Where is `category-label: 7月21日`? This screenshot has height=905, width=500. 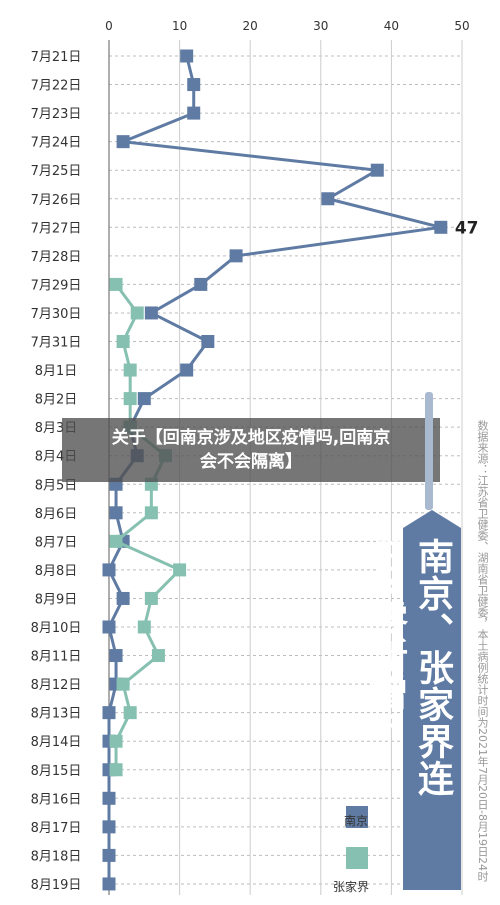
category-label: 7月21日 is located at coordinates (56, 57).